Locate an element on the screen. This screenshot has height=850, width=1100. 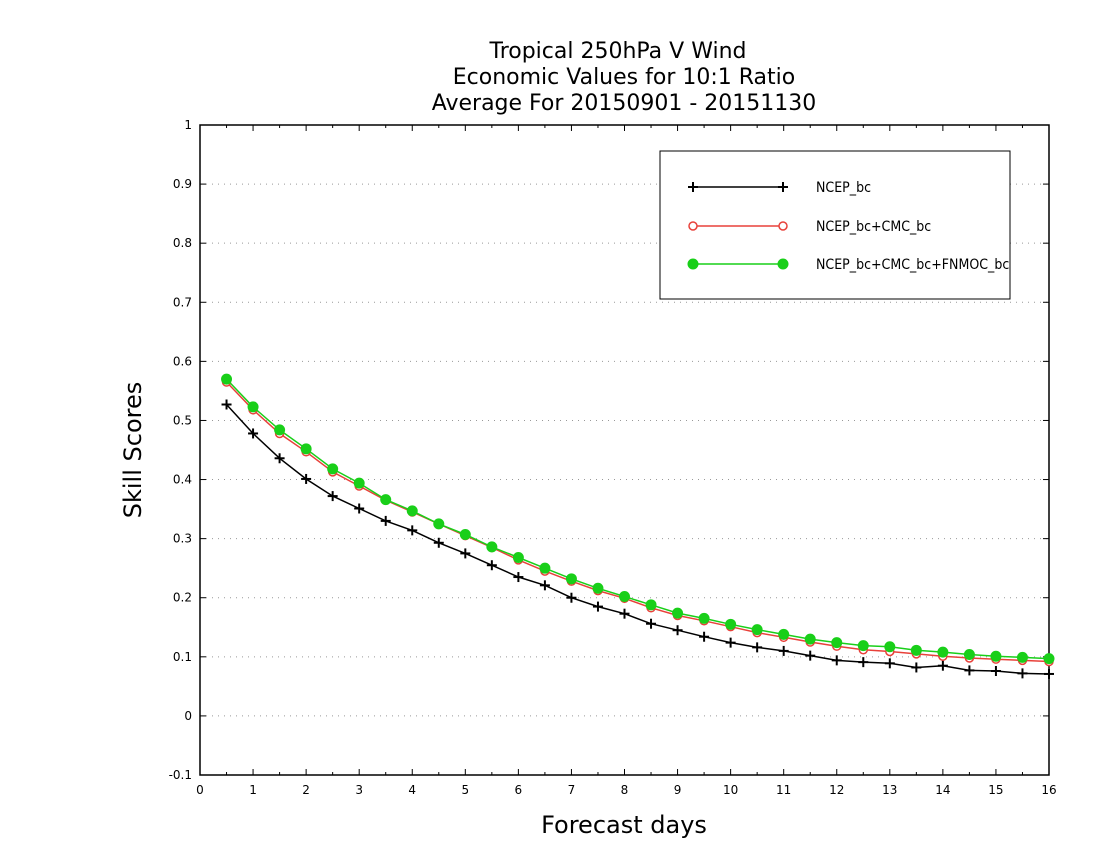
x-tick-label: 4 is located at coordinates (412, 790).